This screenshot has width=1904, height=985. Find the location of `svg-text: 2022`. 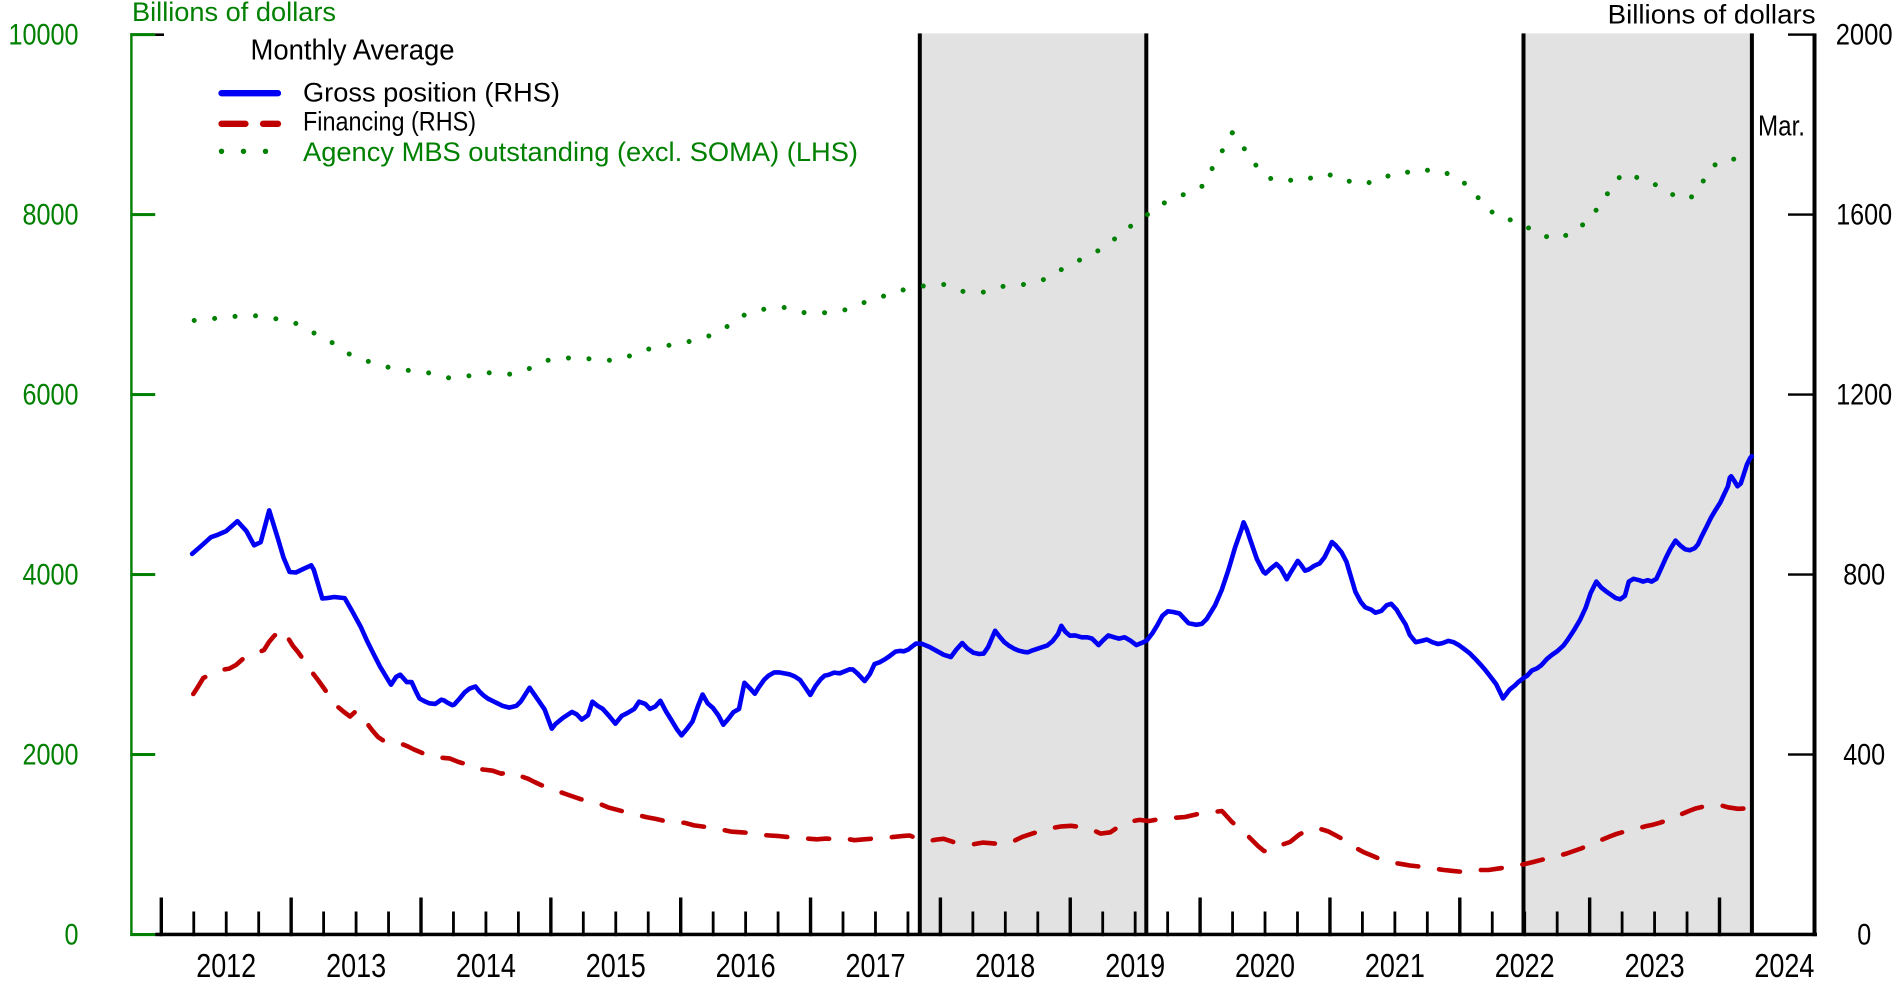

svg-text: 2022 is located at coordinates (1525, 965).